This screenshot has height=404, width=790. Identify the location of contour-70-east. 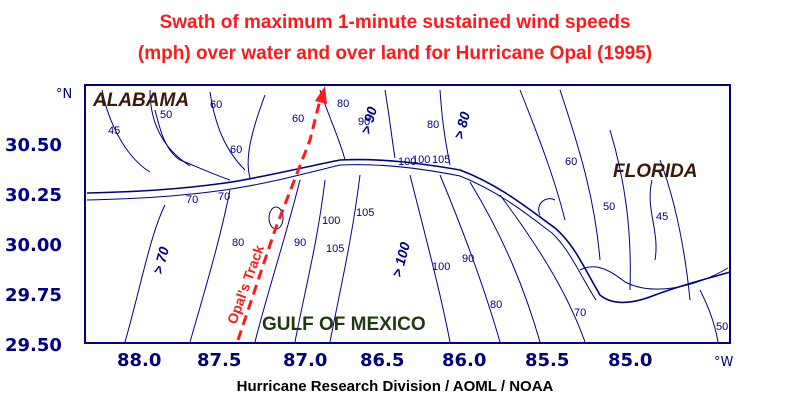
(542, 268).